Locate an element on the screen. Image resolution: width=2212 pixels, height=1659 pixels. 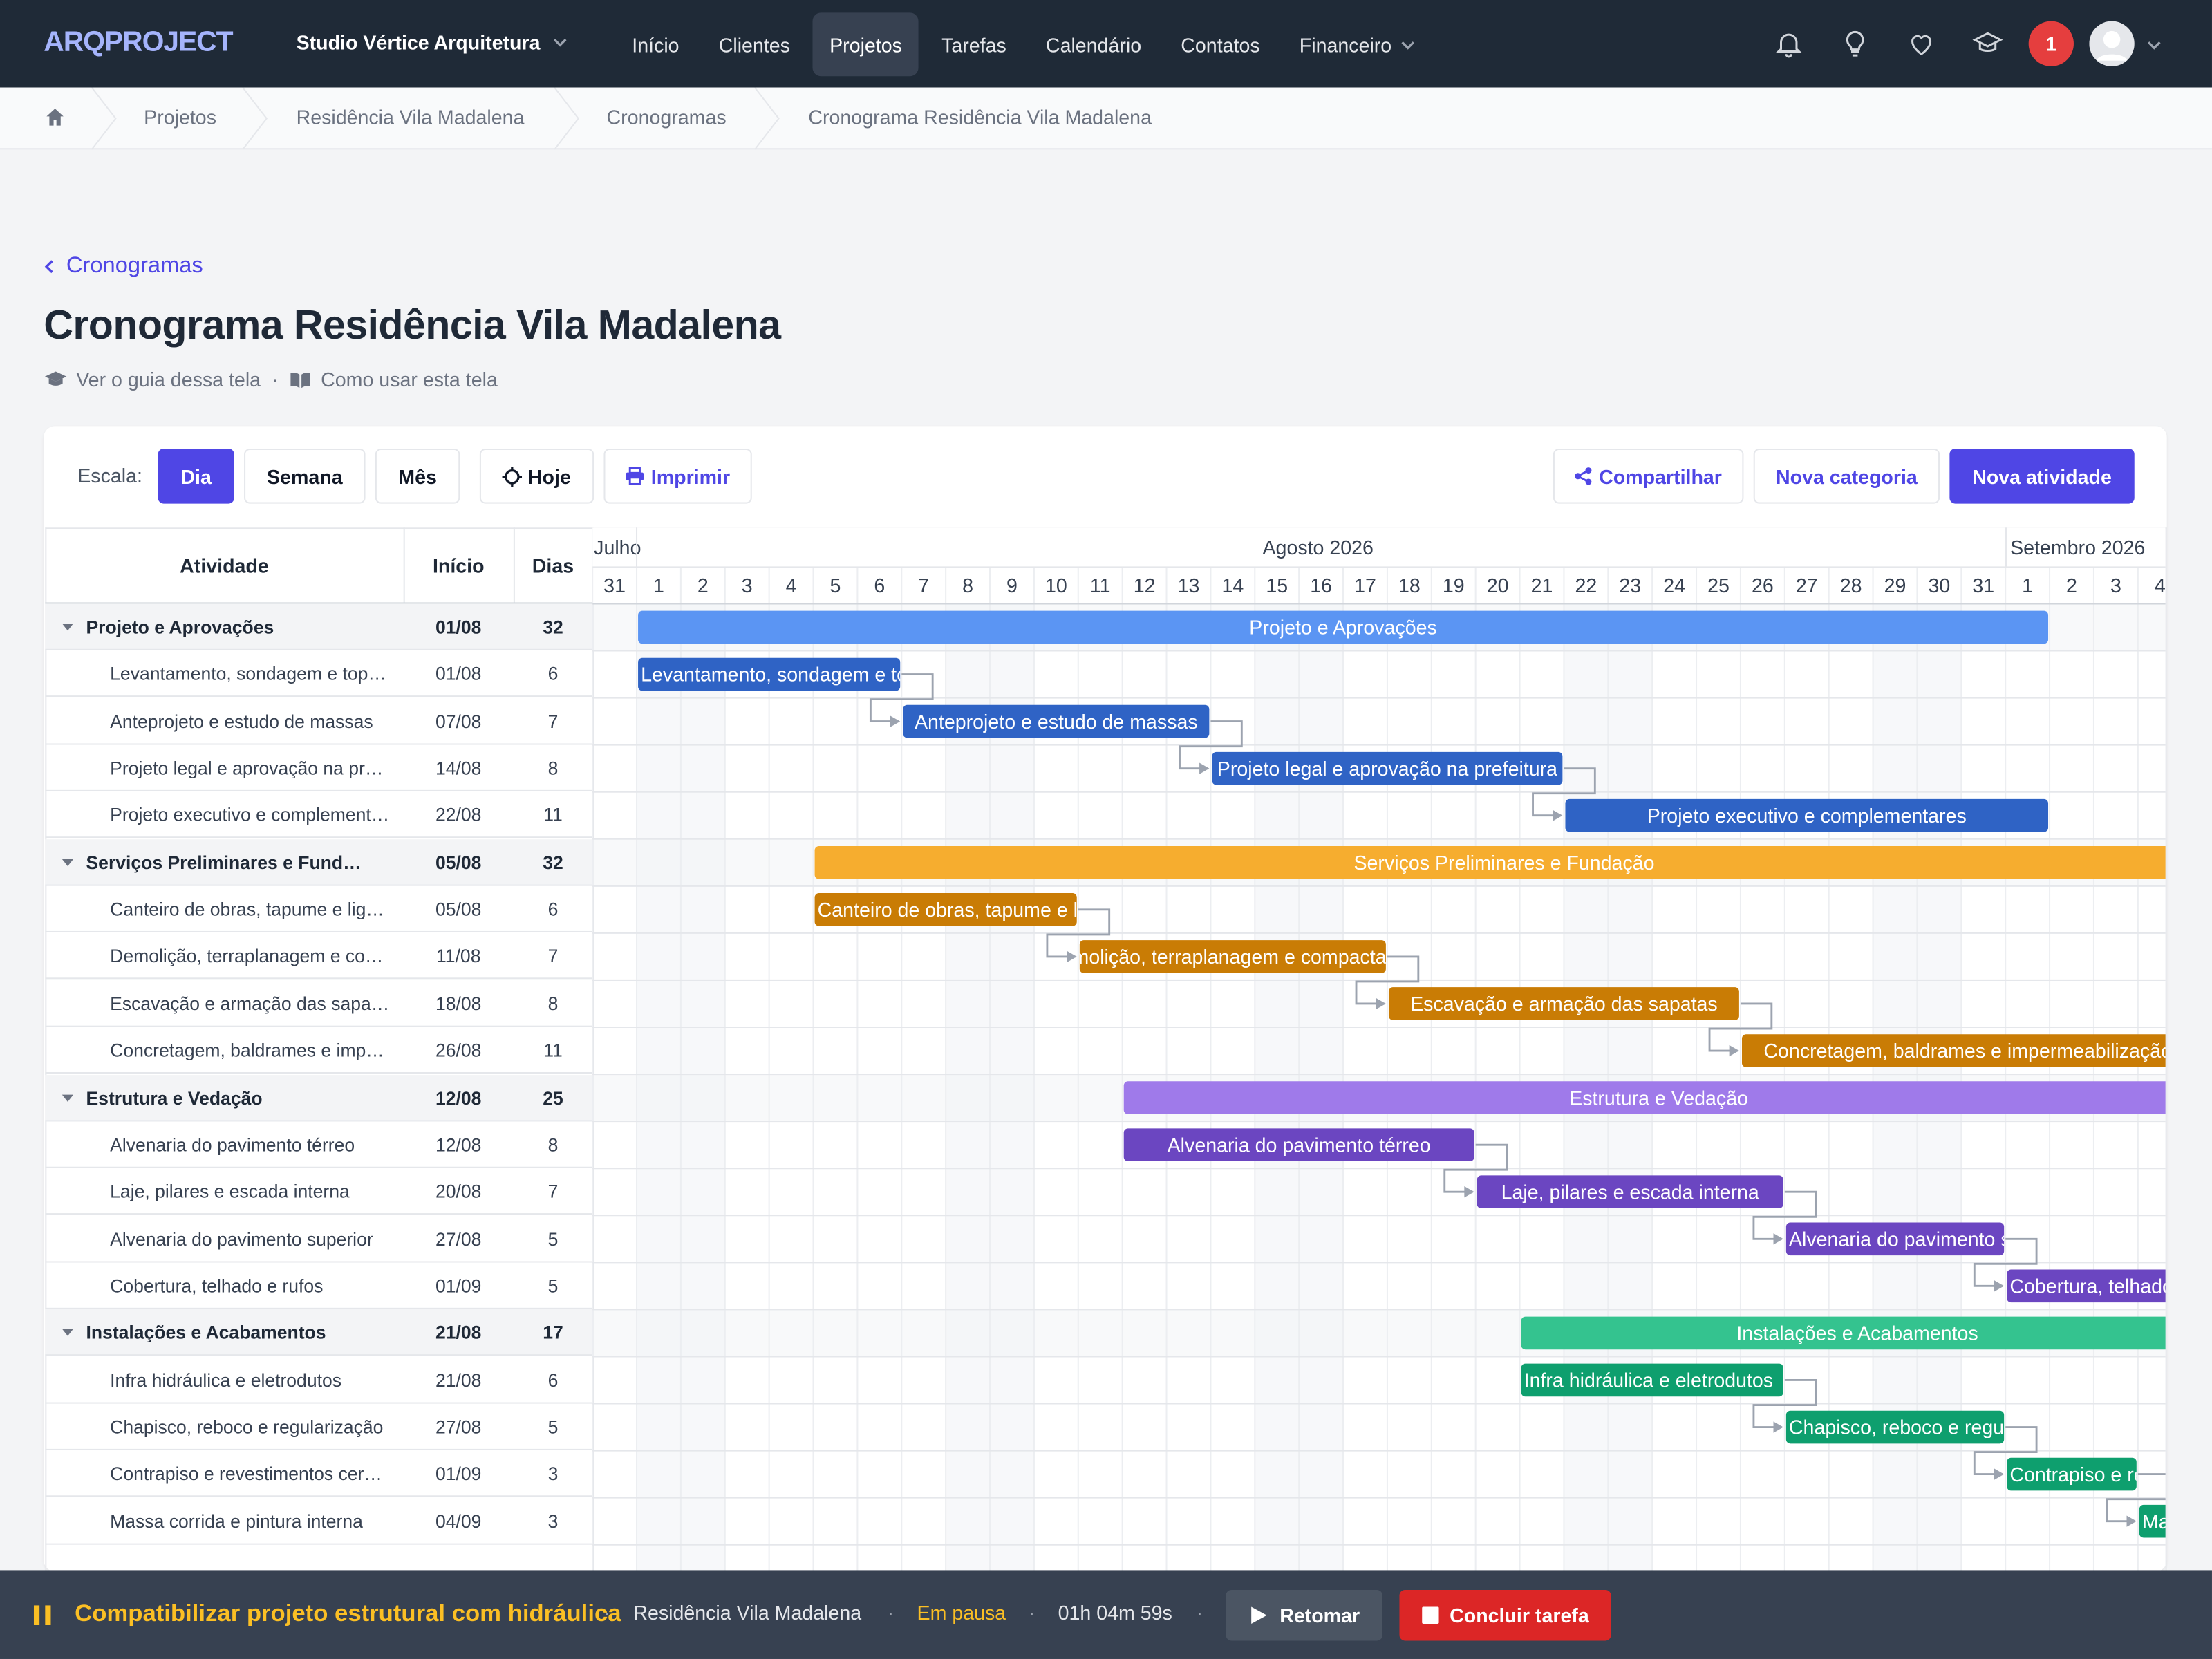
nav-item-label: Calendário is located at coordinates (1093, 44).